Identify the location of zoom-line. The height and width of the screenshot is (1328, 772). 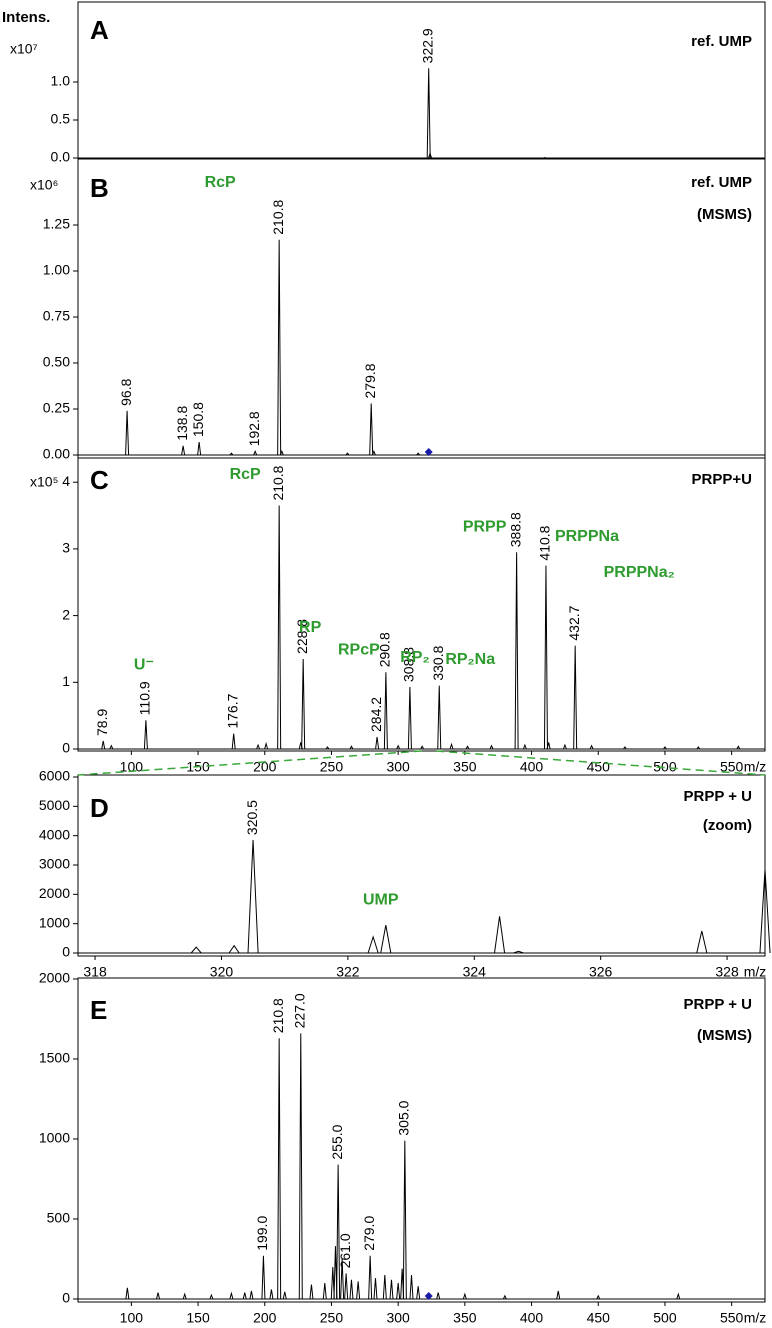
(601, 763).